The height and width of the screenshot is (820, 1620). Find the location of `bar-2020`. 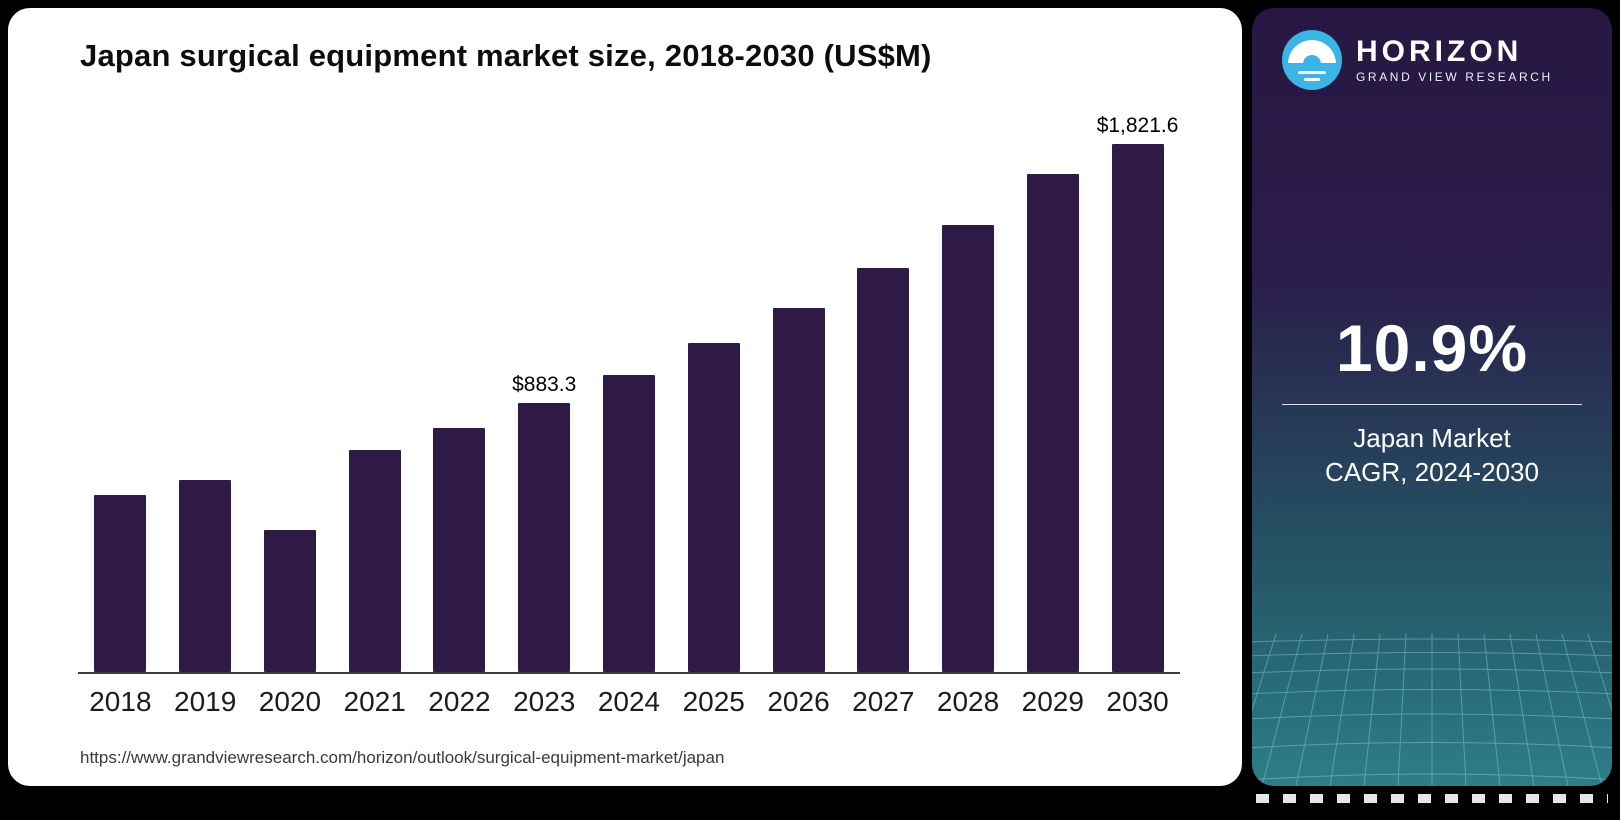

bar-2020 is located at coordinates (289, 600).